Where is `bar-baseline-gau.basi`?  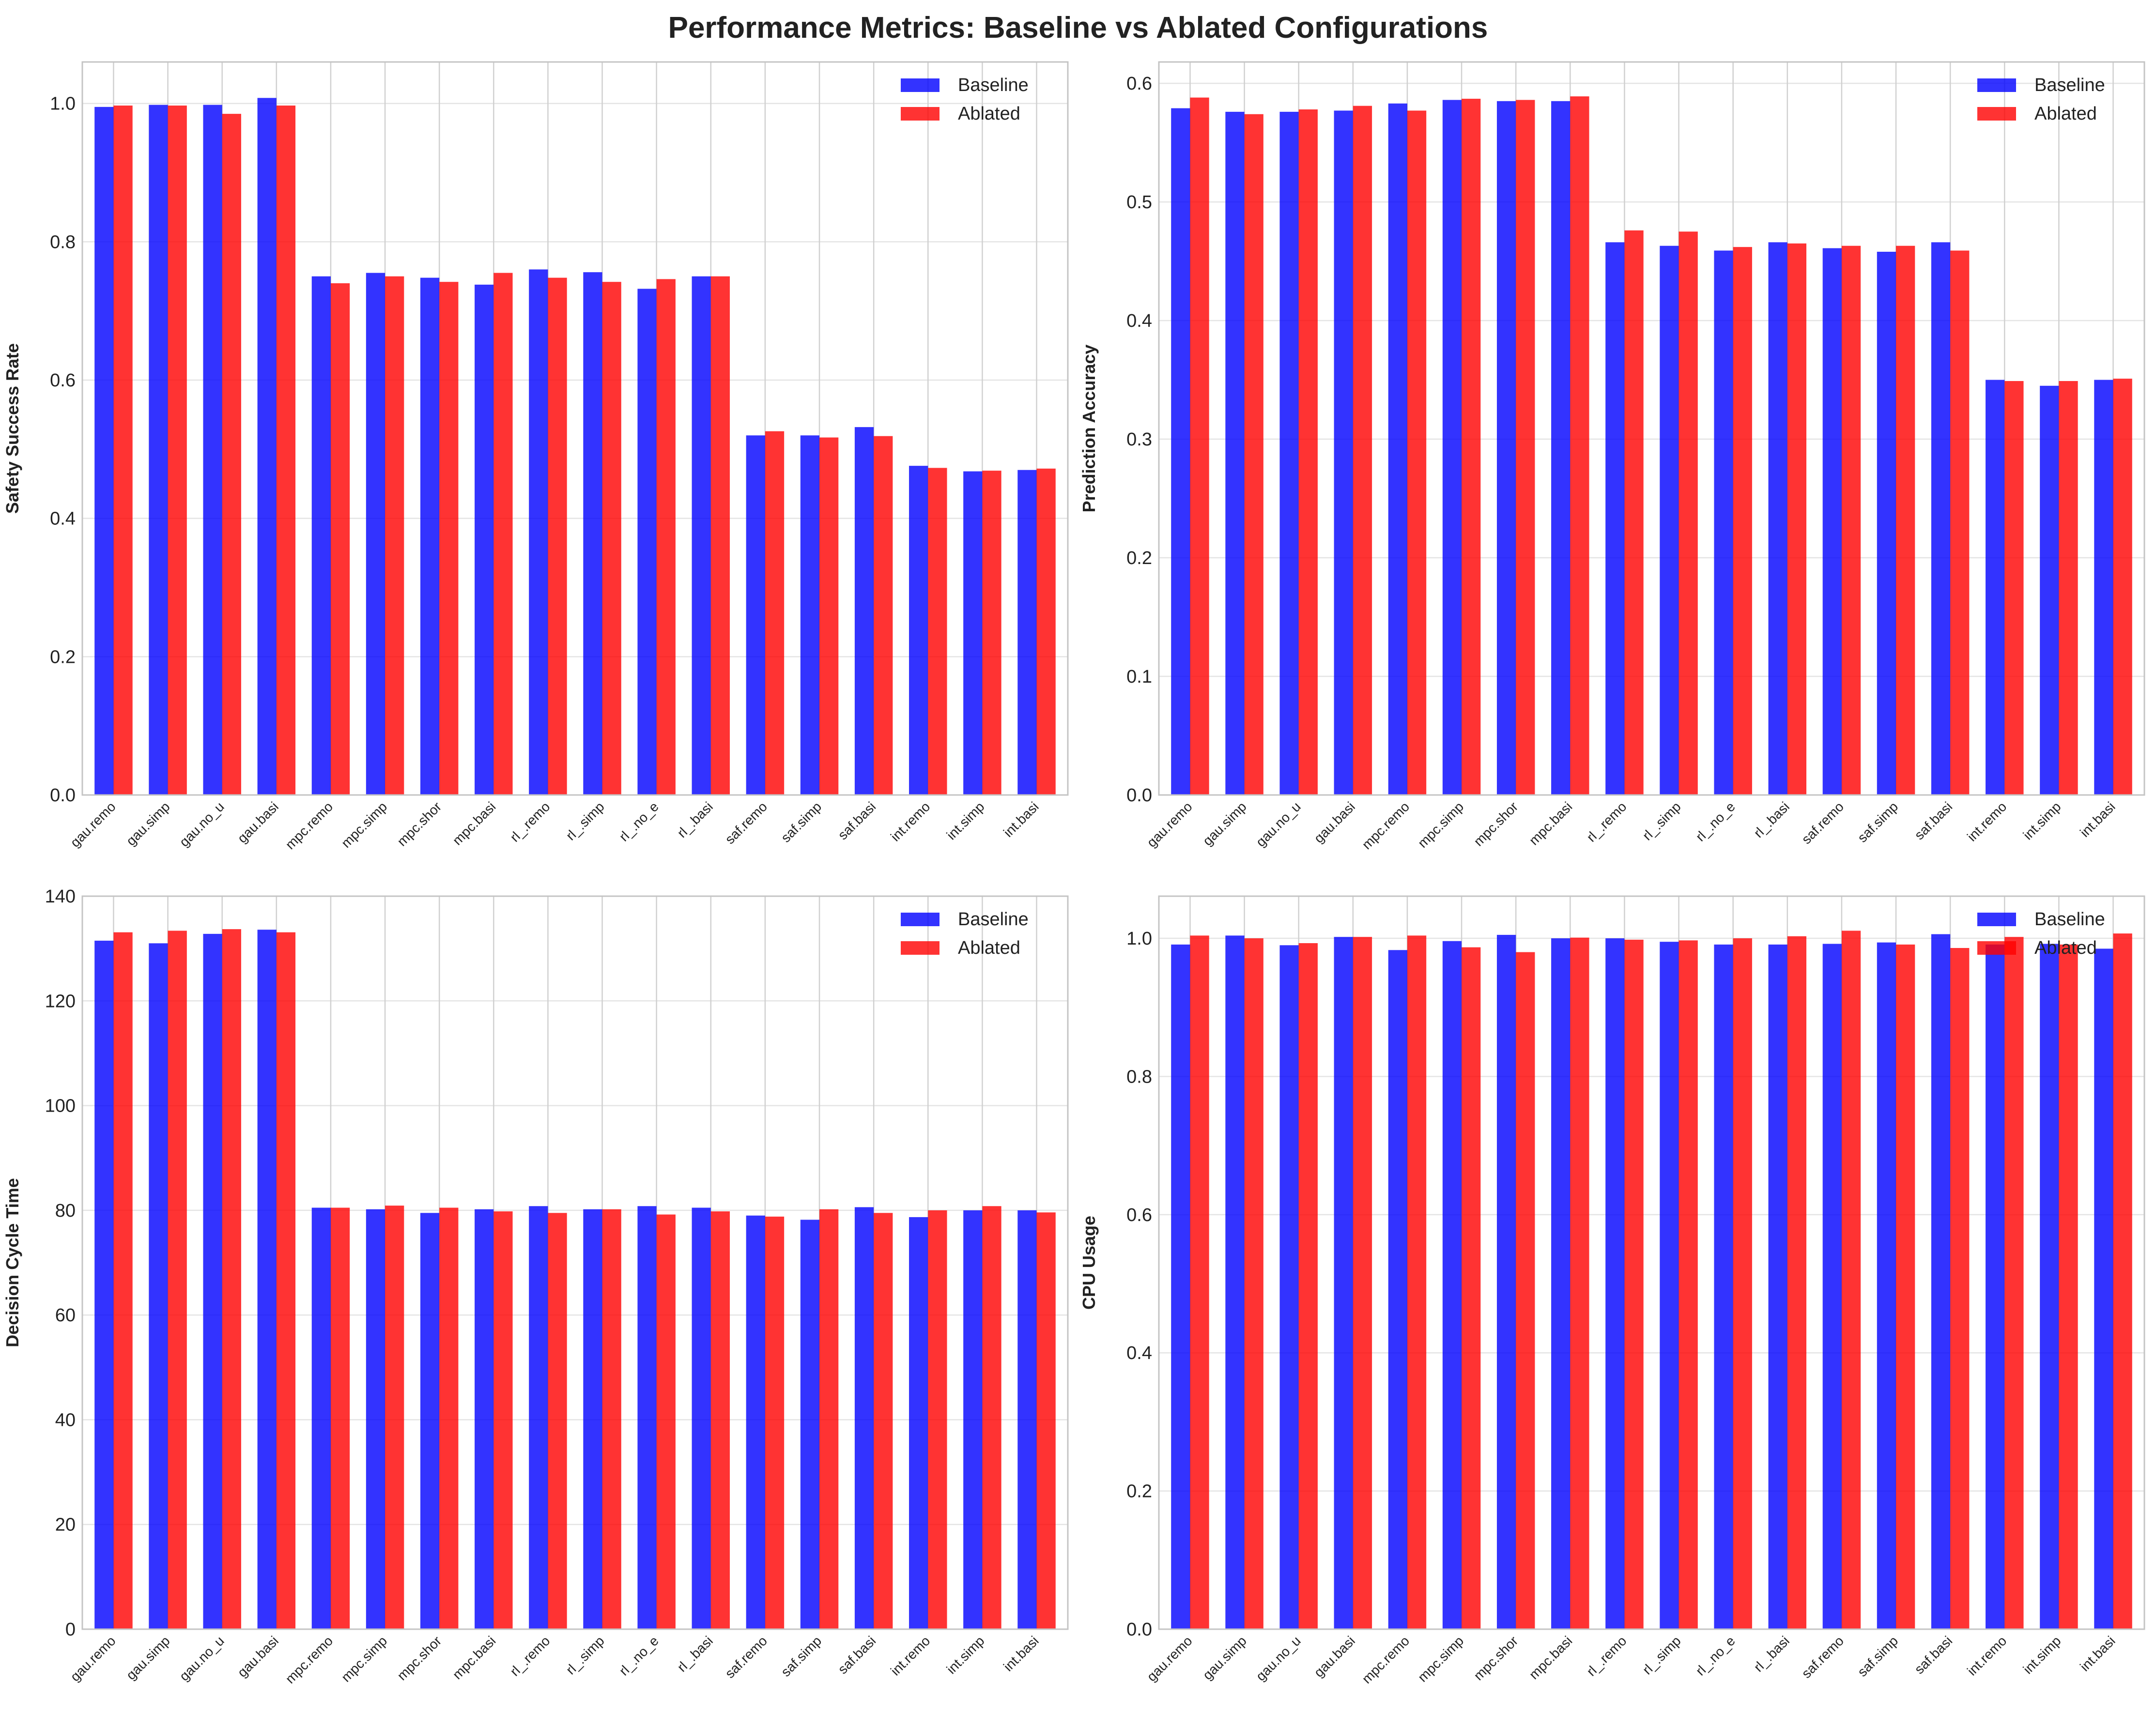
bar-baseline-gau.basi is located at coordinates (1343, 1283).